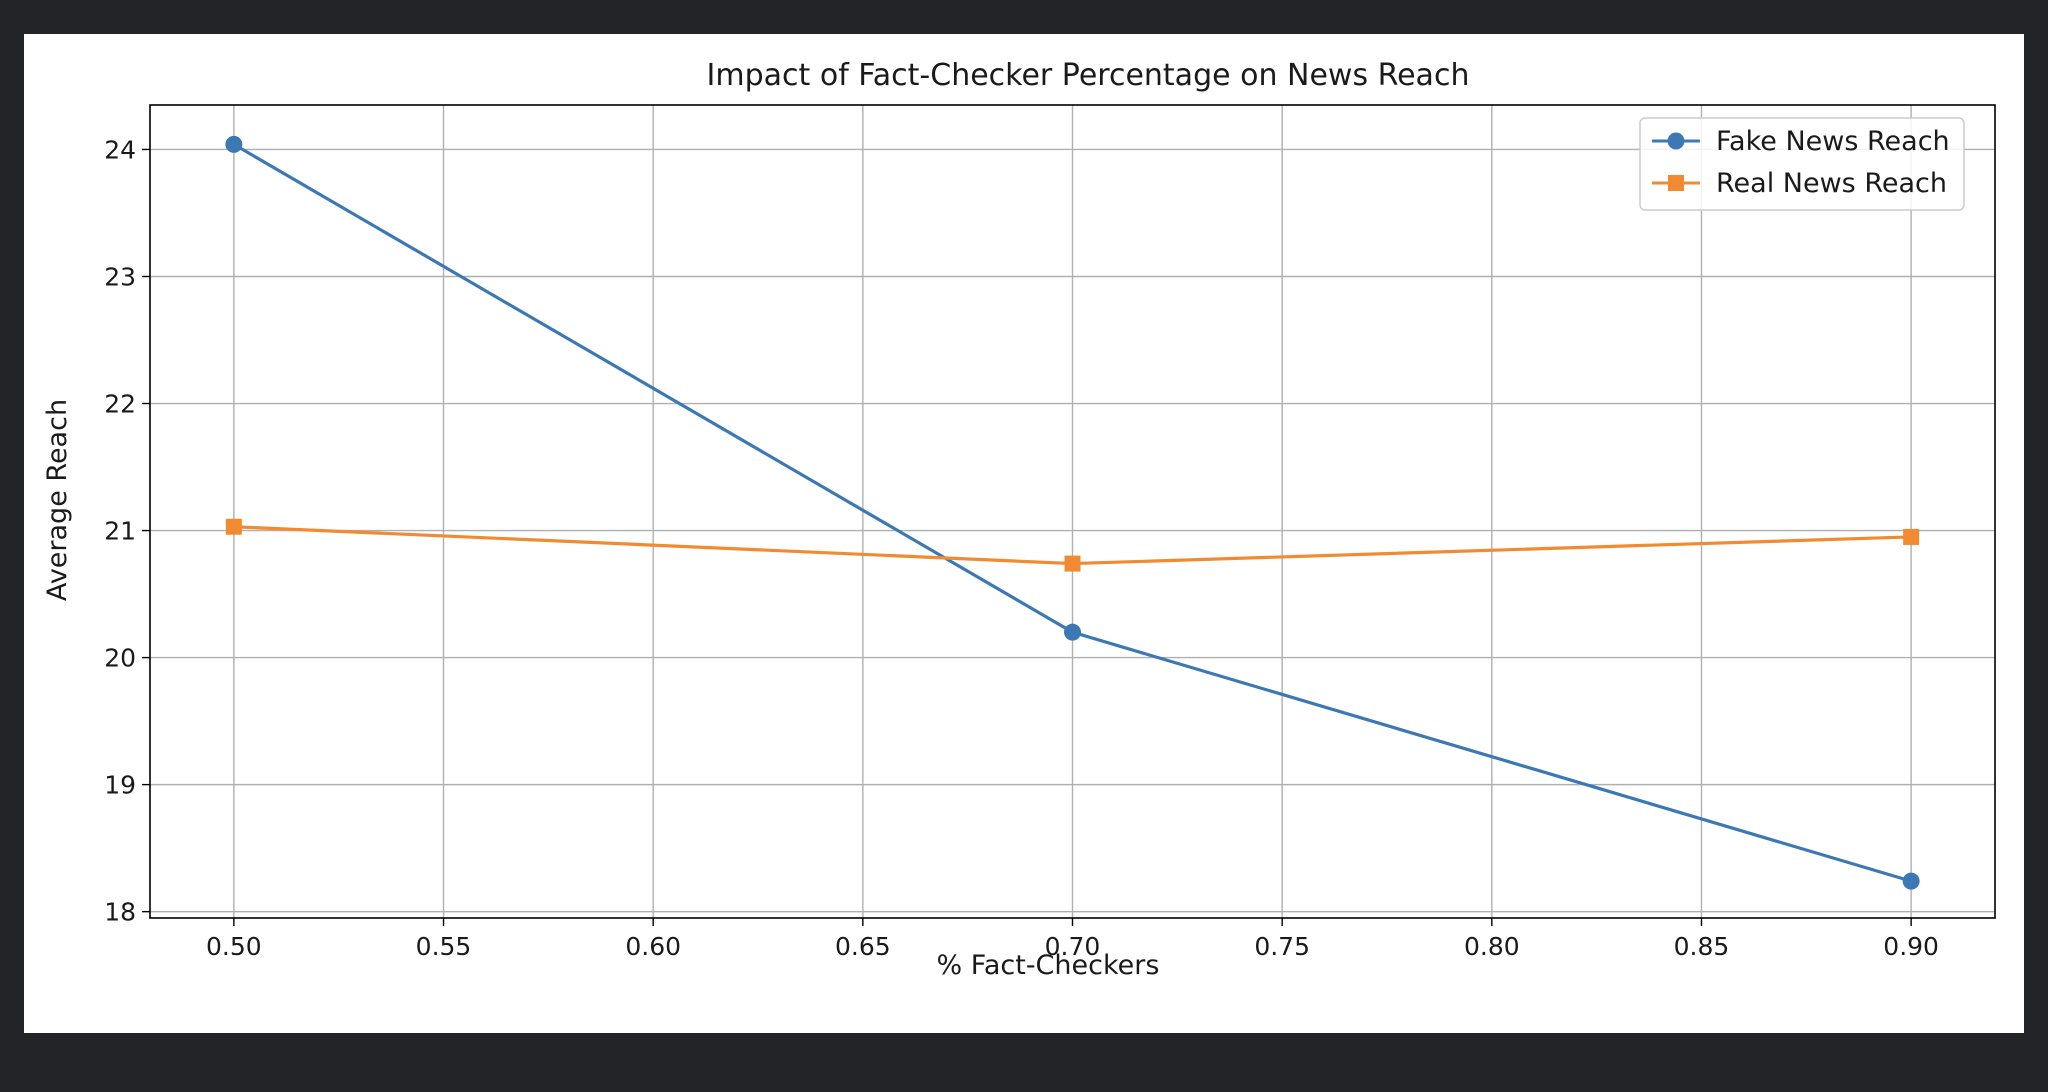 The image size is (2048, 1092). I want to click on y-tick-label: 20, so click(120, 658).